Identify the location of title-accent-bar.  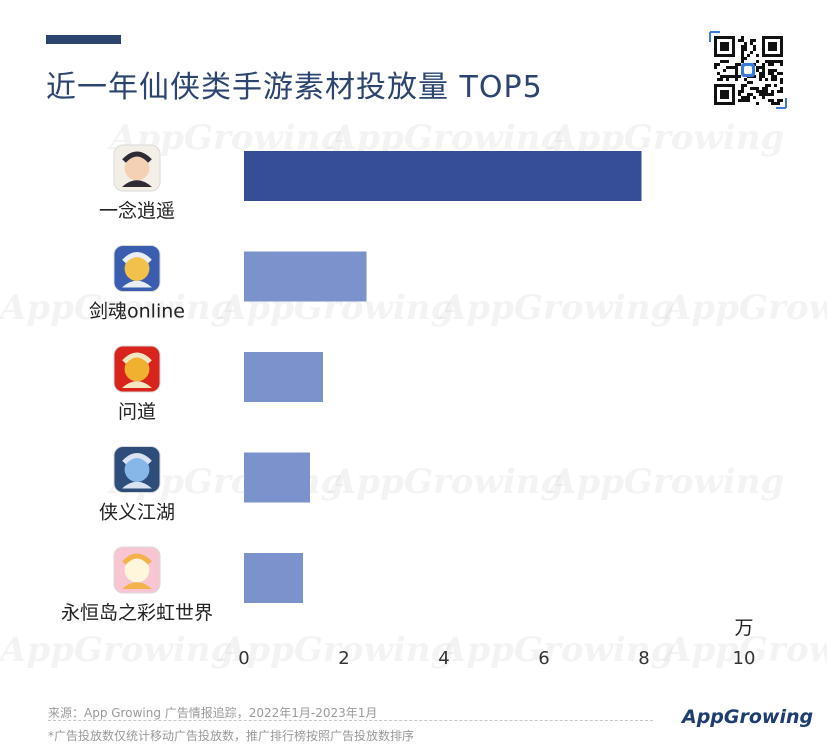
(83, 39).